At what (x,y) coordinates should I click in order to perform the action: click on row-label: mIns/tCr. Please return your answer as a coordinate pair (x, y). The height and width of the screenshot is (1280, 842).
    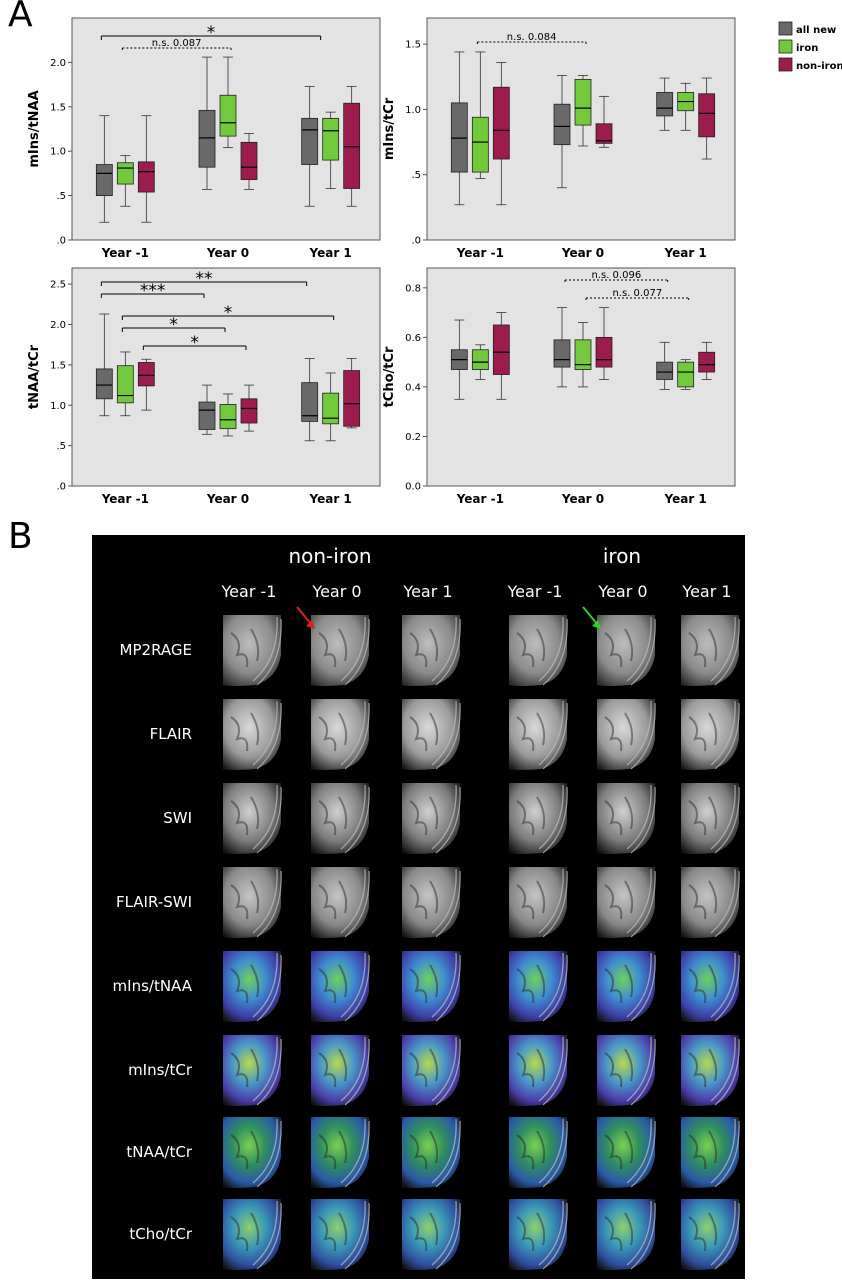
    Looking at the image, I should click on (160, 1070).